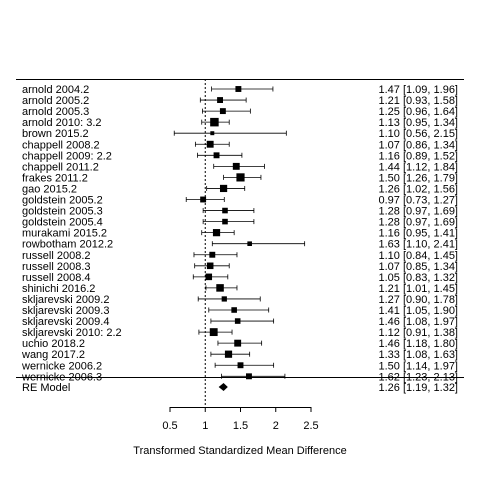 Image resolution: width=480 pixels, height=480 pixels. What do you see at coordinates (65, 300) in the screenshot?
I see `study-label: skljarevski 2009.2` at bounding box center [65, 300].